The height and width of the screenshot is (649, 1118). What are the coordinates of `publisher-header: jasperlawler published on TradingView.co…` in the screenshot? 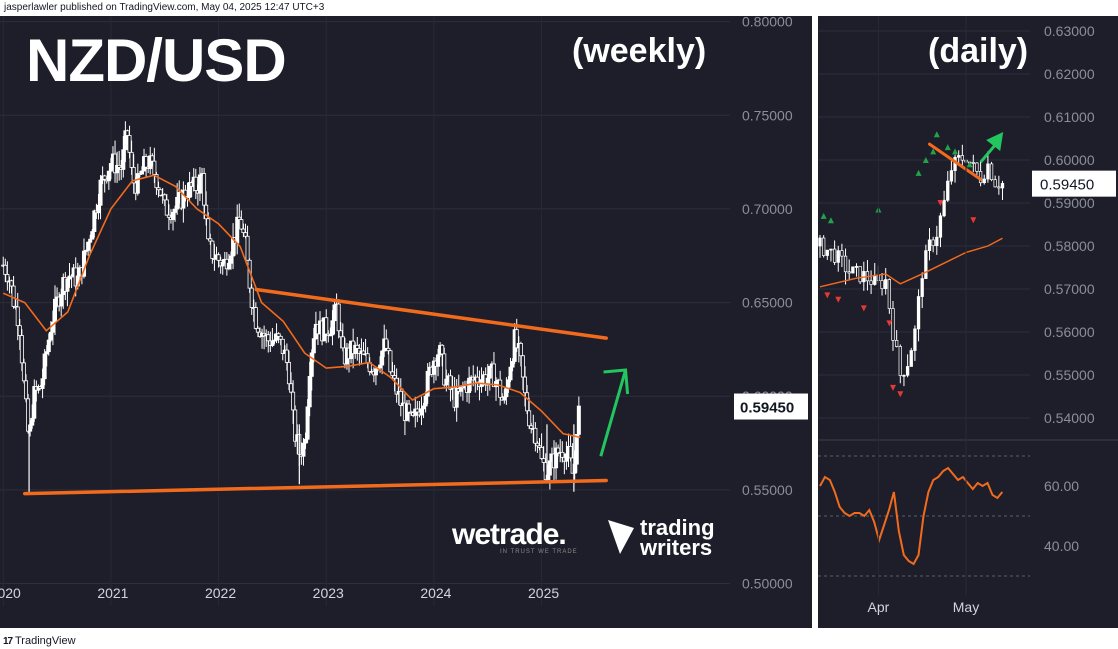 It's located at (164, 7).